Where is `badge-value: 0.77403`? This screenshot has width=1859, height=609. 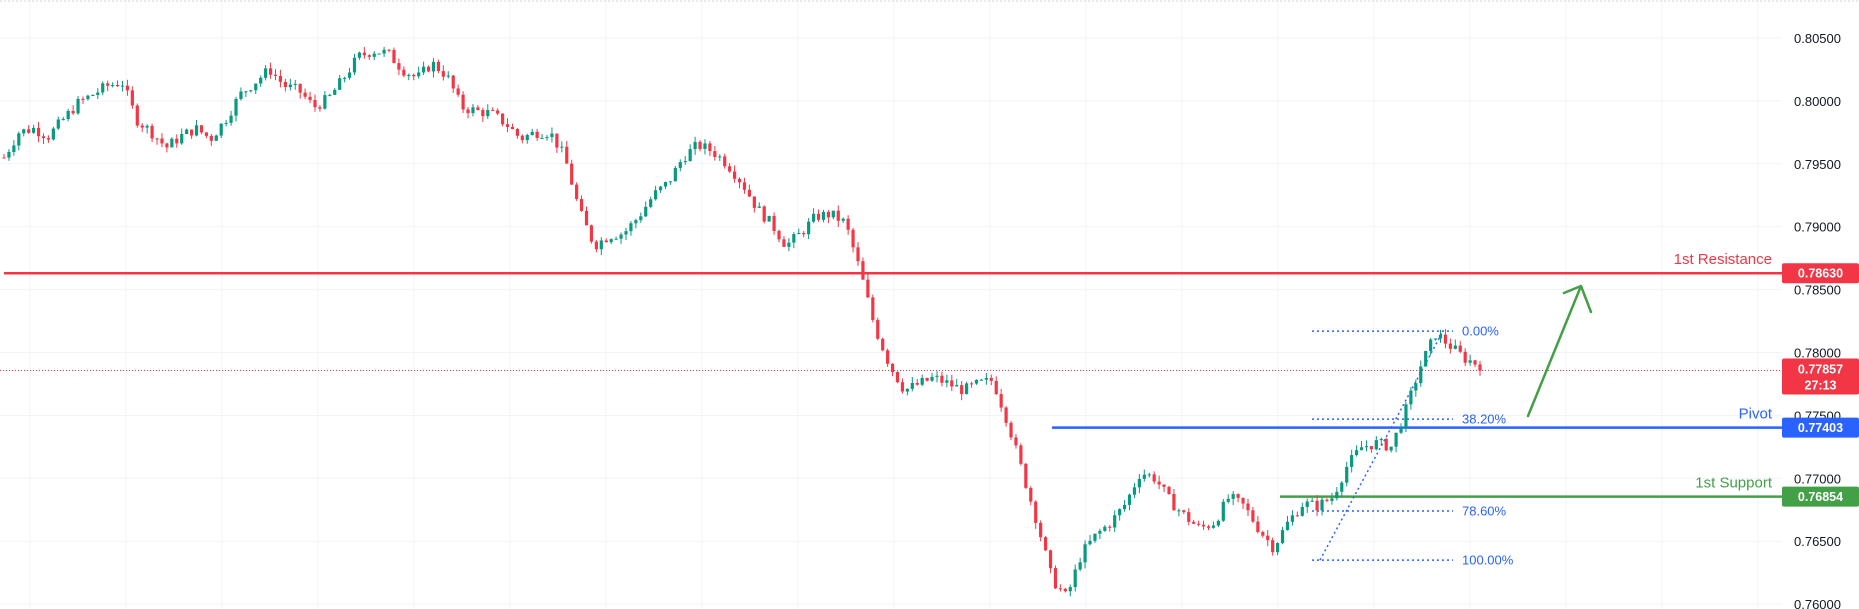
badge-value: 0.77403 is located at coordinates (1820, 428).